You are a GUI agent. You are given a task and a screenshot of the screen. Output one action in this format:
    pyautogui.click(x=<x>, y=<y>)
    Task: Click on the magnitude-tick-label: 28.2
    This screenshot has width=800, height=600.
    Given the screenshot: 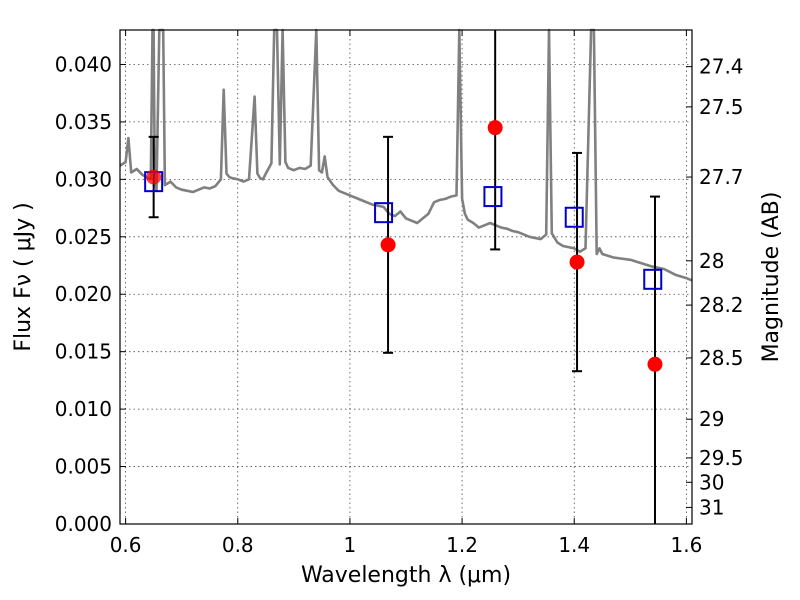 What is the action you would take?
    pyautogui.click(x=721, y=305)
    